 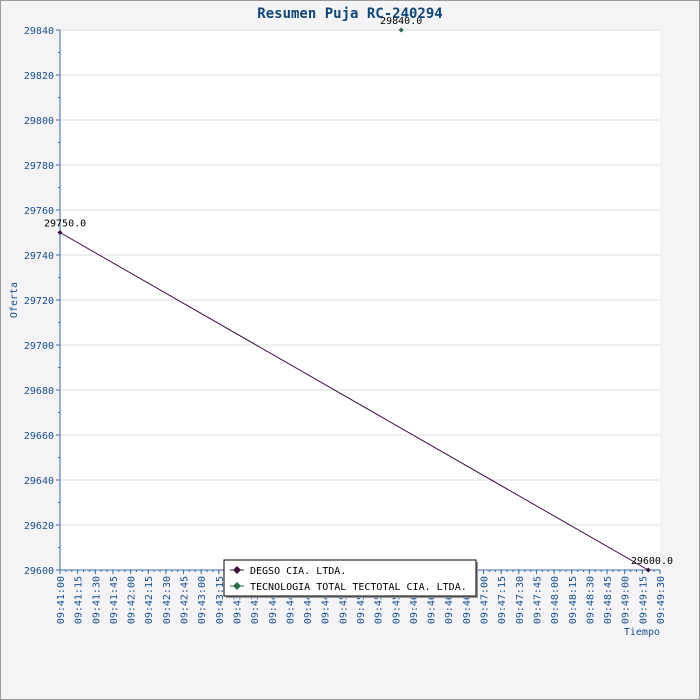 I want to click on legend-box, so click(x=350, y=578).